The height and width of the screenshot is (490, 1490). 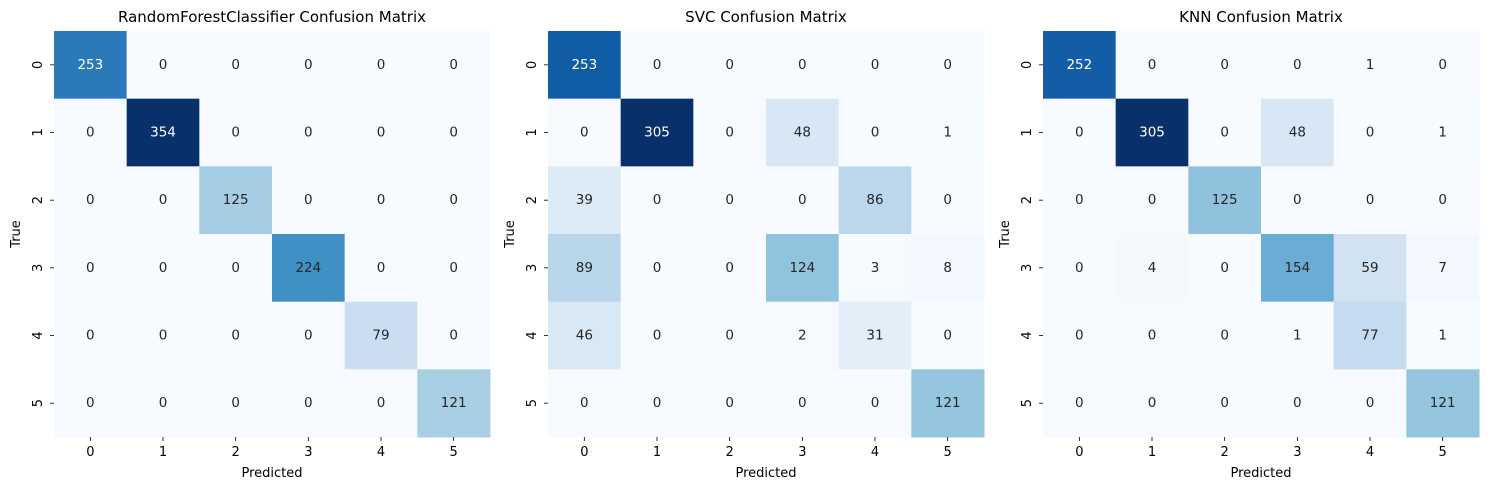 What do you see at coordinates (948, 452) in the screenshot?
I see `x-tick-label: 5` at bounding box center [948, 452].